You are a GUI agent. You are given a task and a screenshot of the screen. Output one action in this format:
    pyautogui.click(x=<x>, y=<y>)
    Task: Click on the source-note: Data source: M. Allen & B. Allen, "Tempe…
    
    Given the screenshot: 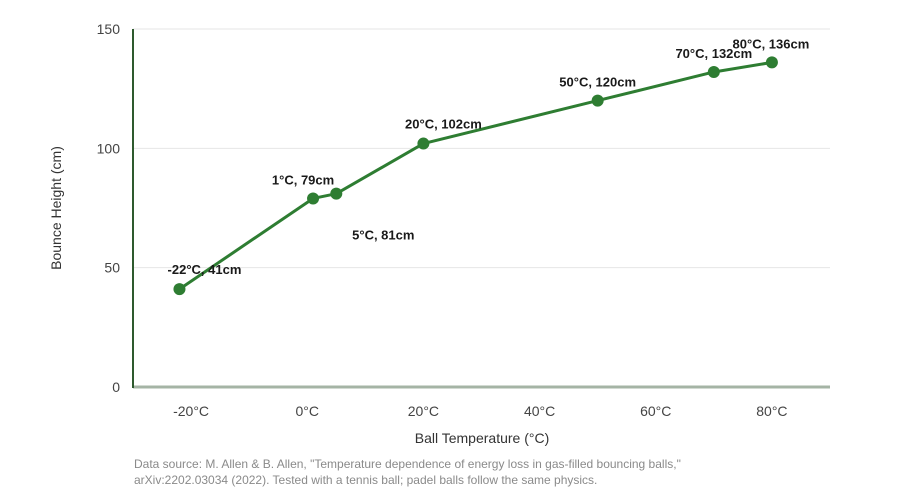 What is the action you would take?
    pyautogui.click(x=407, y=472)
    